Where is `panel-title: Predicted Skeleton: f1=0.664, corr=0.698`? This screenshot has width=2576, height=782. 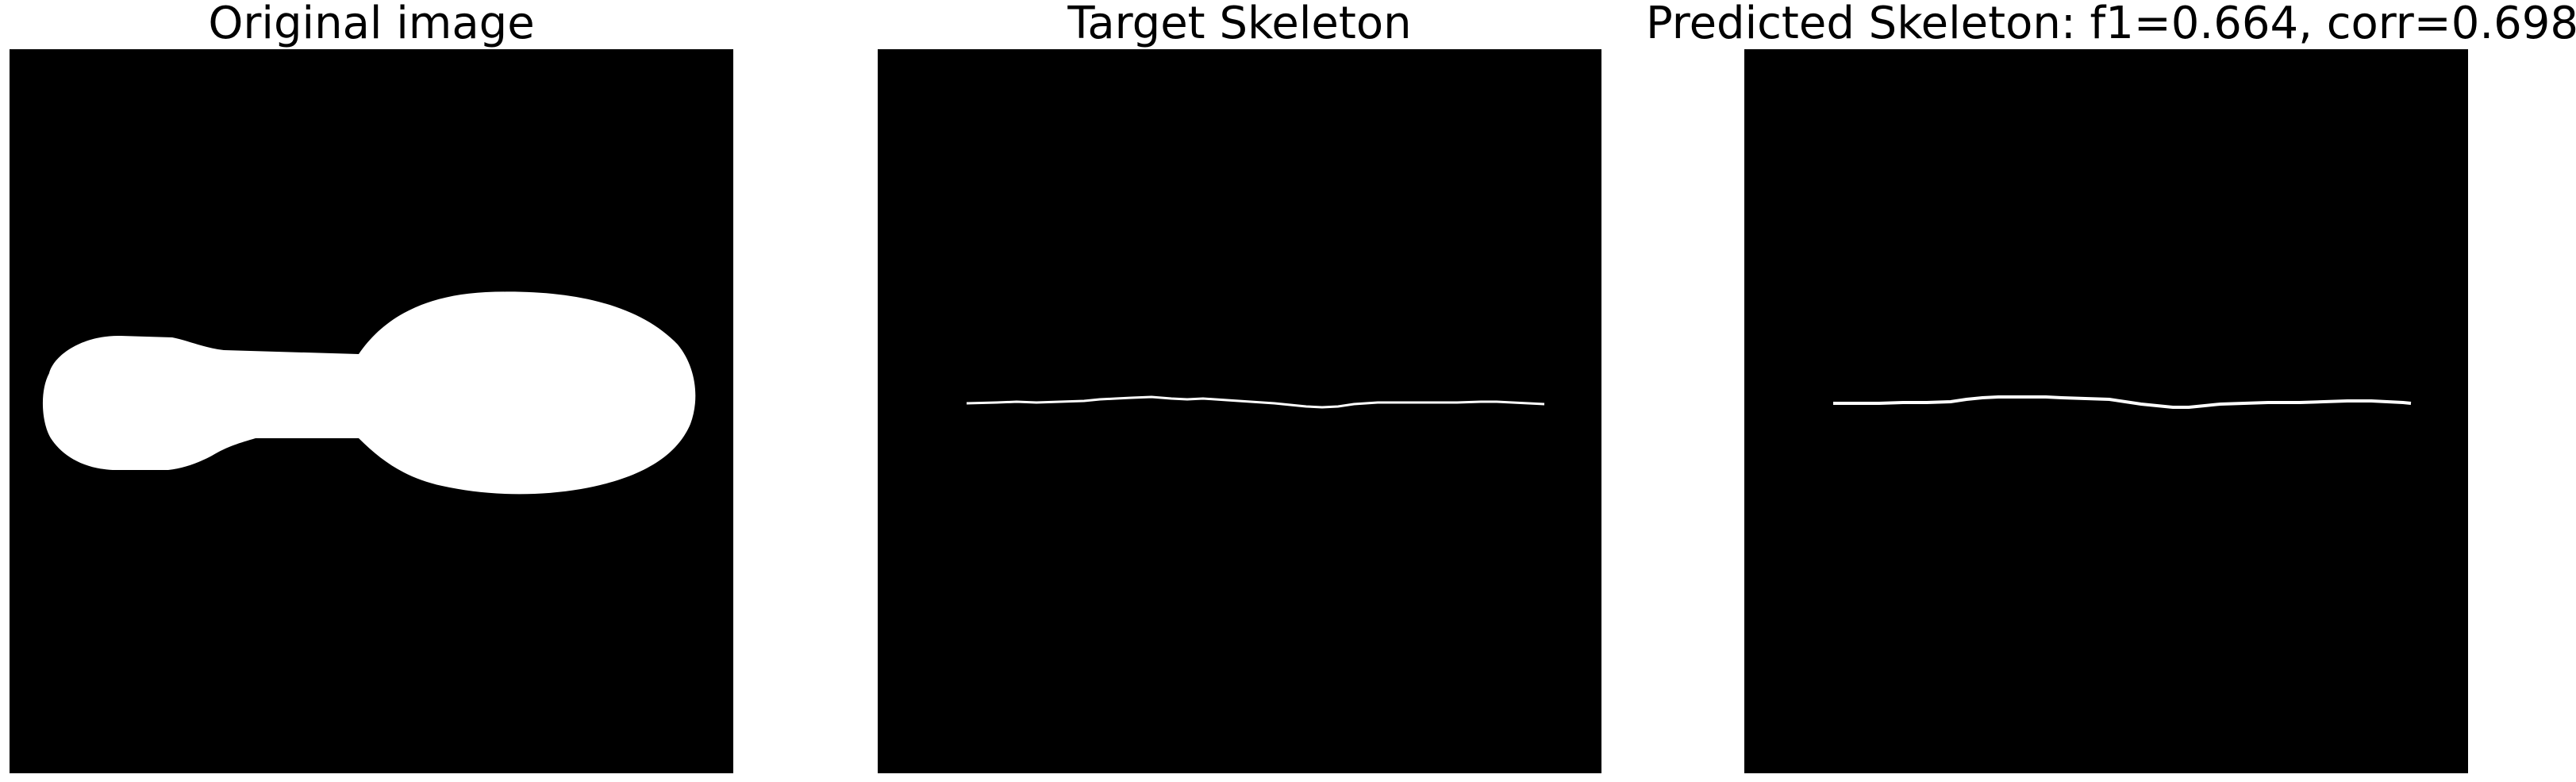 panel-title: Predicted Skeleton: f1=0.664, corr=0.698 is located at coordinates (2111, 24).